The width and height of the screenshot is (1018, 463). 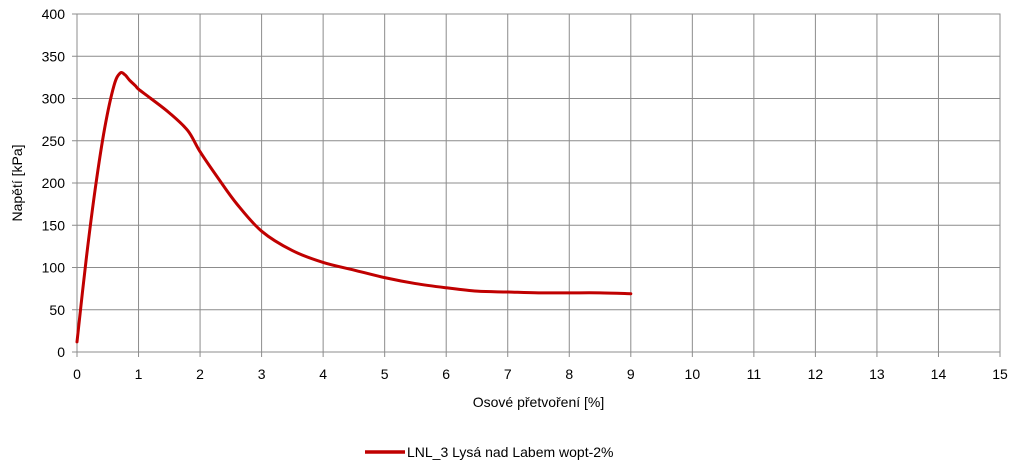 What do you see at coordinates (939, 374) in the screenshot?
I see `x-tick-label: 14` at bounding box center [939, 374].